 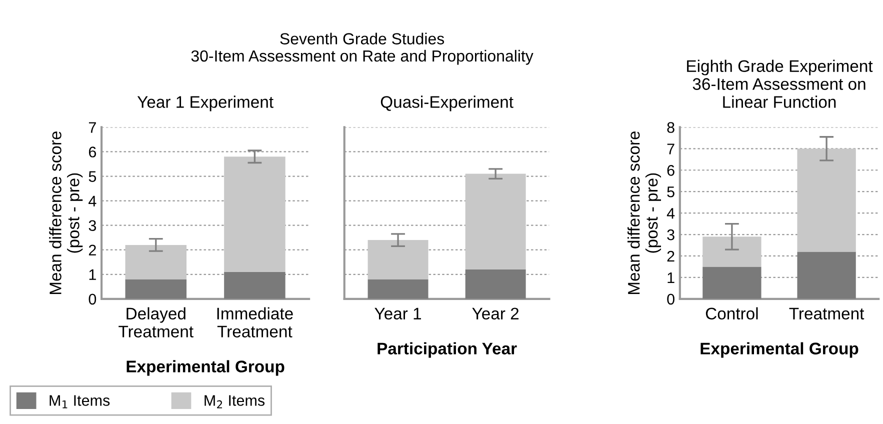 I want to click on x-tick-label: Year 2, so click(x=495, y=314).